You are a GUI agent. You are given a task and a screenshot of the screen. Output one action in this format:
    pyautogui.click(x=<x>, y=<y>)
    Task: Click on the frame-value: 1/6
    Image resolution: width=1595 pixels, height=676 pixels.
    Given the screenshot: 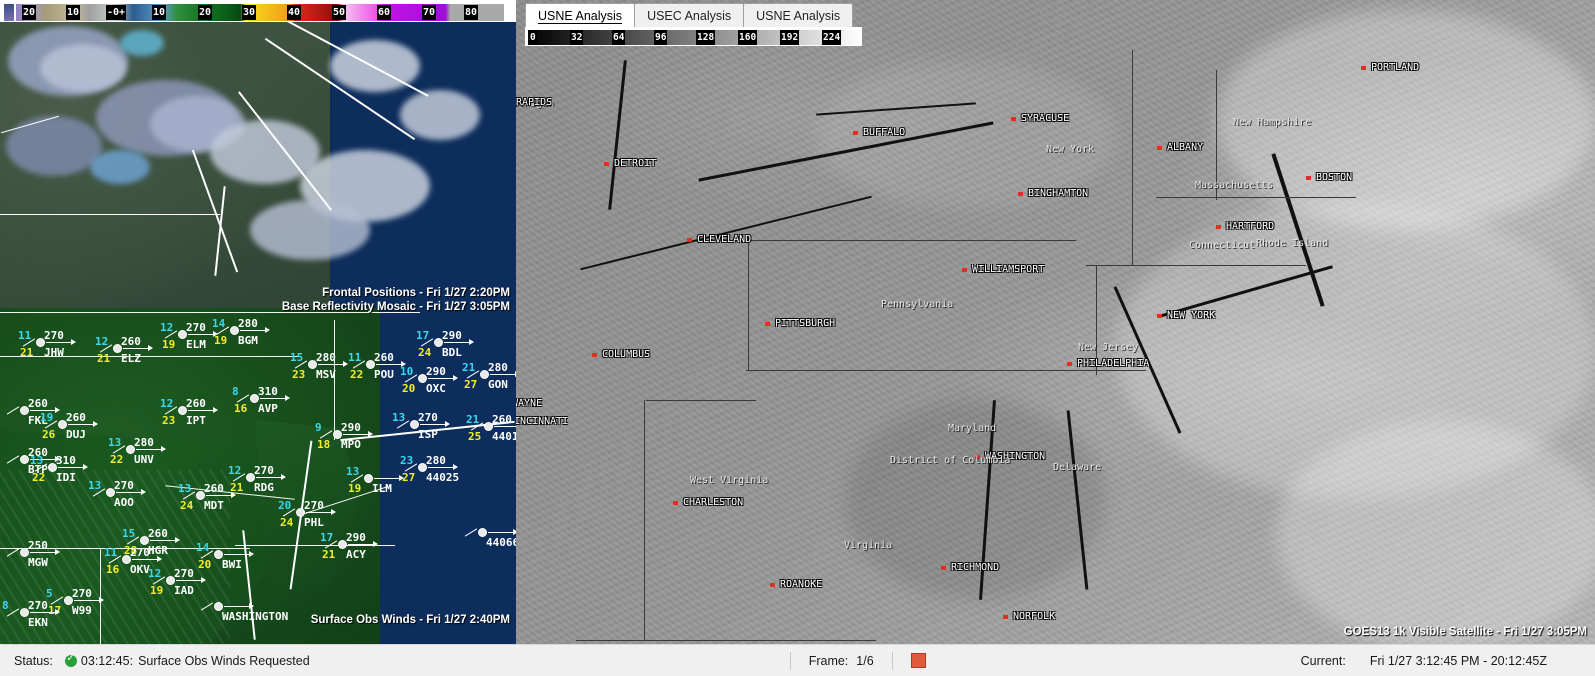 What is the action you would take?
    pyautogui.click(x=865, y=660)
    